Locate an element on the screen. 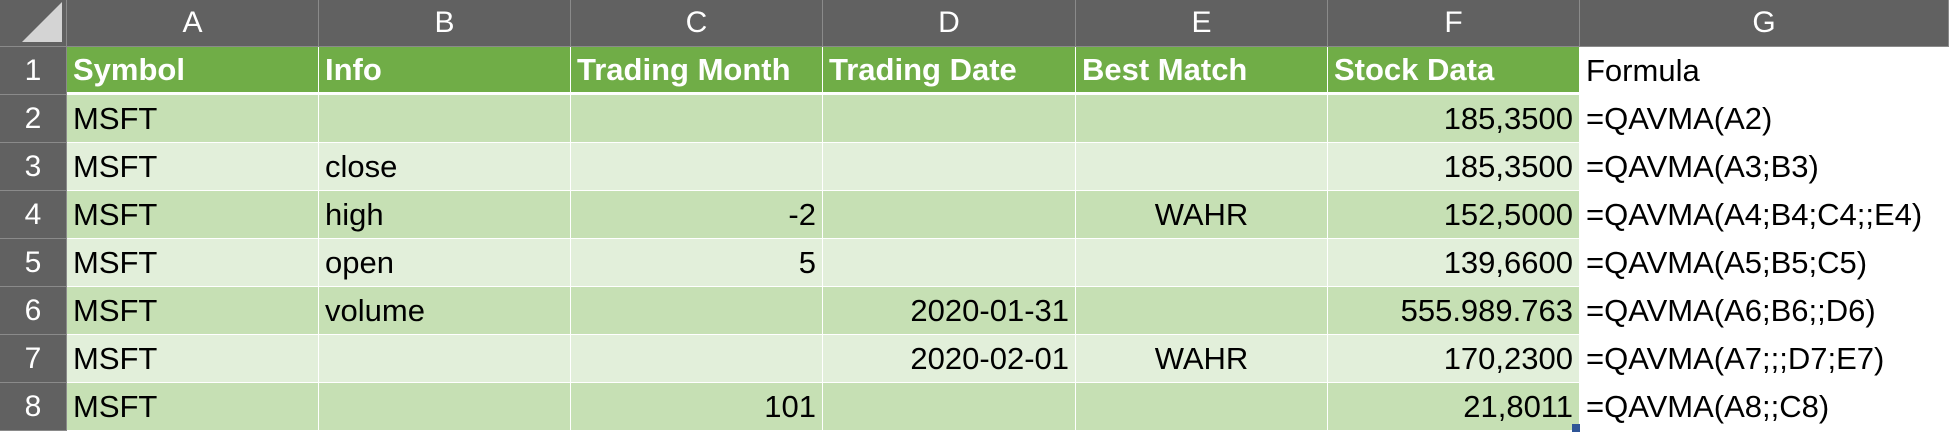  column-header-e: E is located at coordinates (1202, 23).